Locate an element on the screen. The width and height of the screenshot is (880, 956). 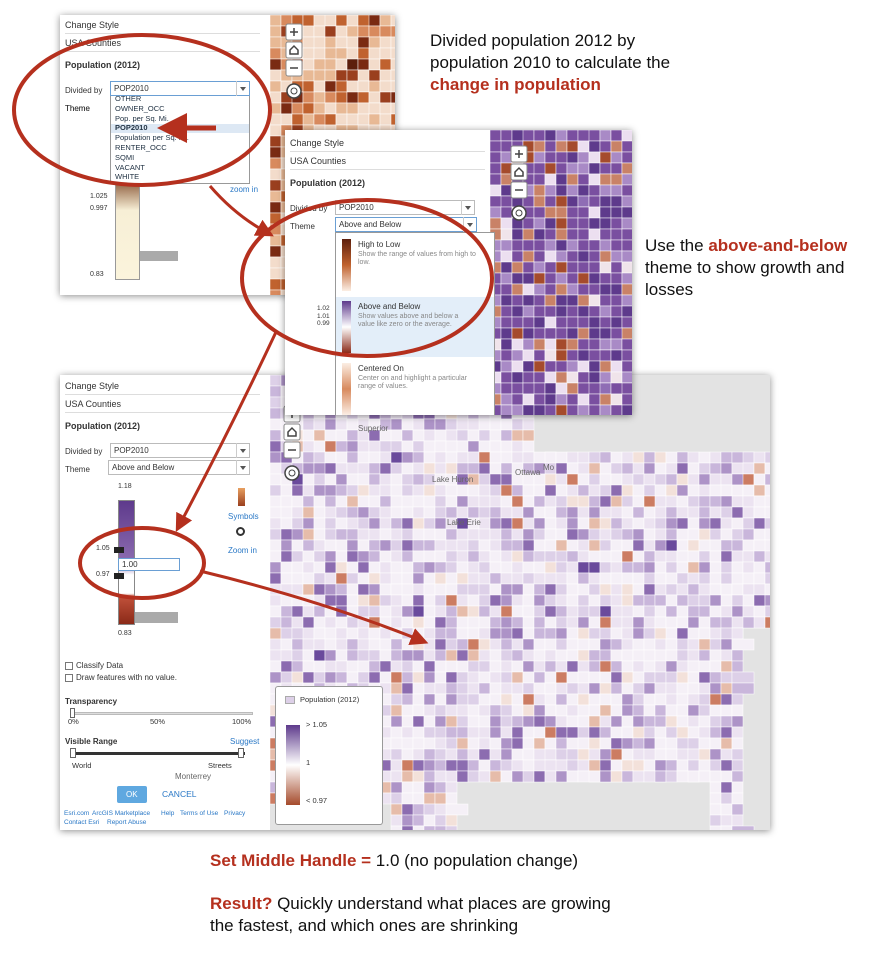
button-label: CANCEL is located at coordinates (179, 794).